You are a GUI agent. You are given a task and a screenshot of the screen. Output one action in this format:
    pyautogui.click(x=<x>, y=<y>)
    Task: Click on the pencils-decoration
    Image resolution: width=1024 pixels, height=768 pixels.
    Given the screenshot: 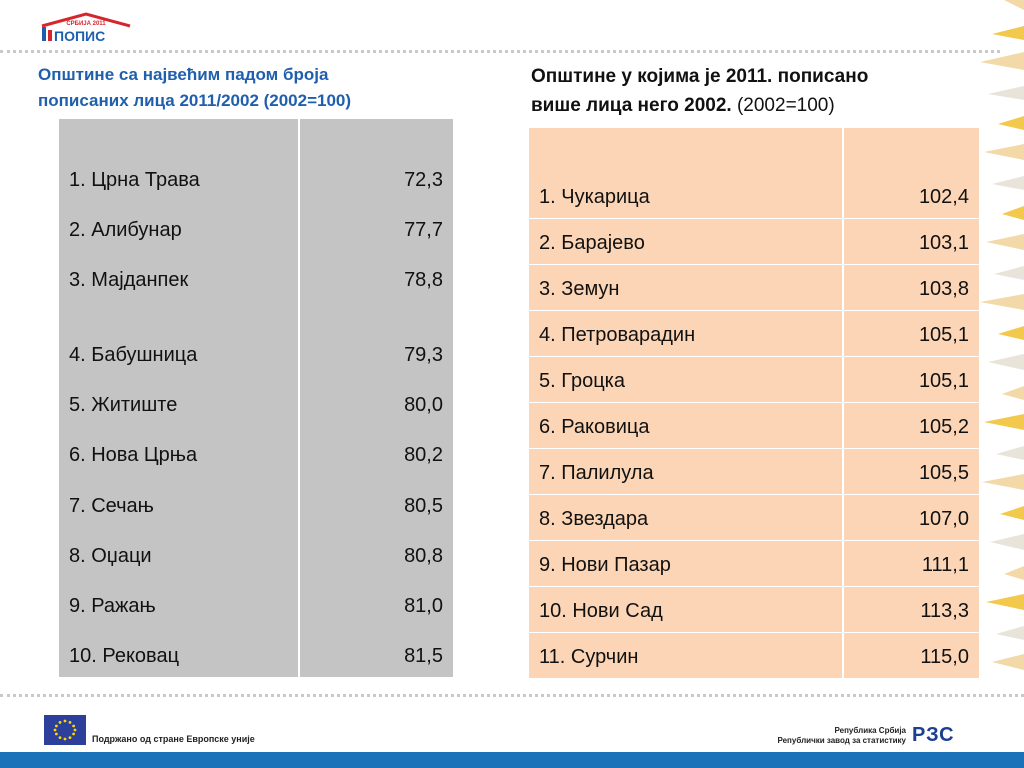 What is the action you would take?
    pyautogui.click(x=1002, y=335)
    